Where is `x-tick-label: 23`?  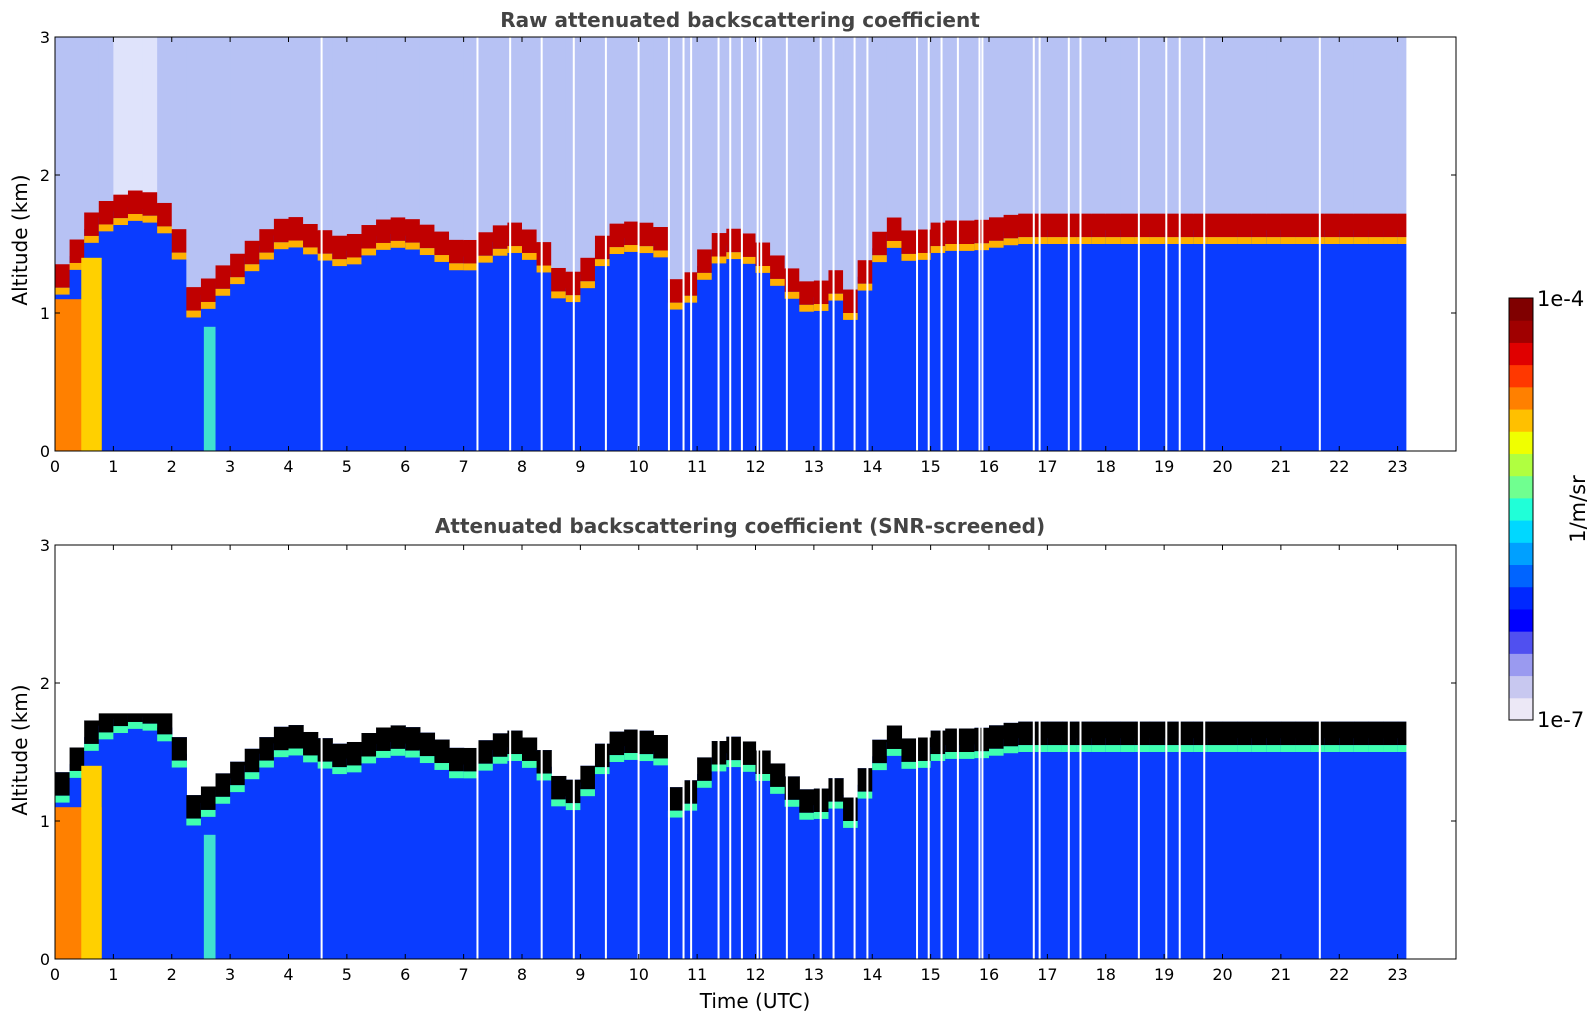 x-tick-label: 23 is located at coordinates (1397, 974).